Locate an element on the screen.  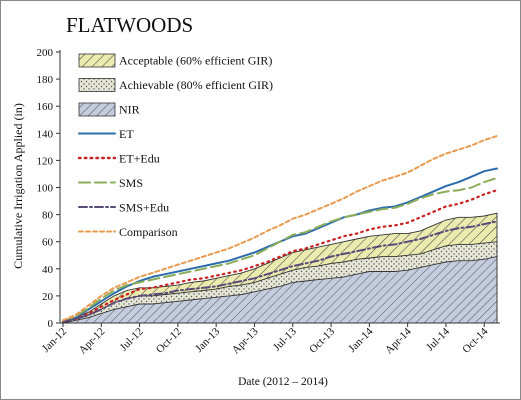
y-tick-label-9: 180 is located at coordinates (45, 80).